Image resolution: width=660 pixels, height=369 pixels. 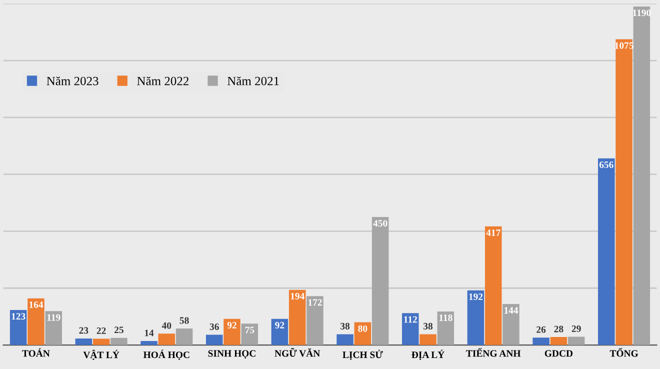 I want to click on data-label: 192, so click(x=476, y=296).